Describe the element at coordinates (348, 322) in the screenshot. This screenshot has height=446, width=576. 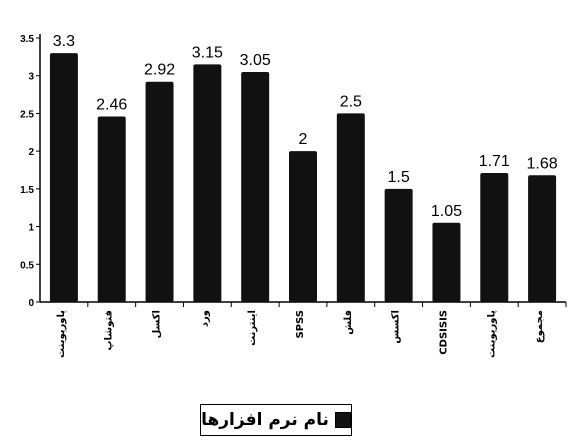
I see `category-label-6: فلش` at that location.